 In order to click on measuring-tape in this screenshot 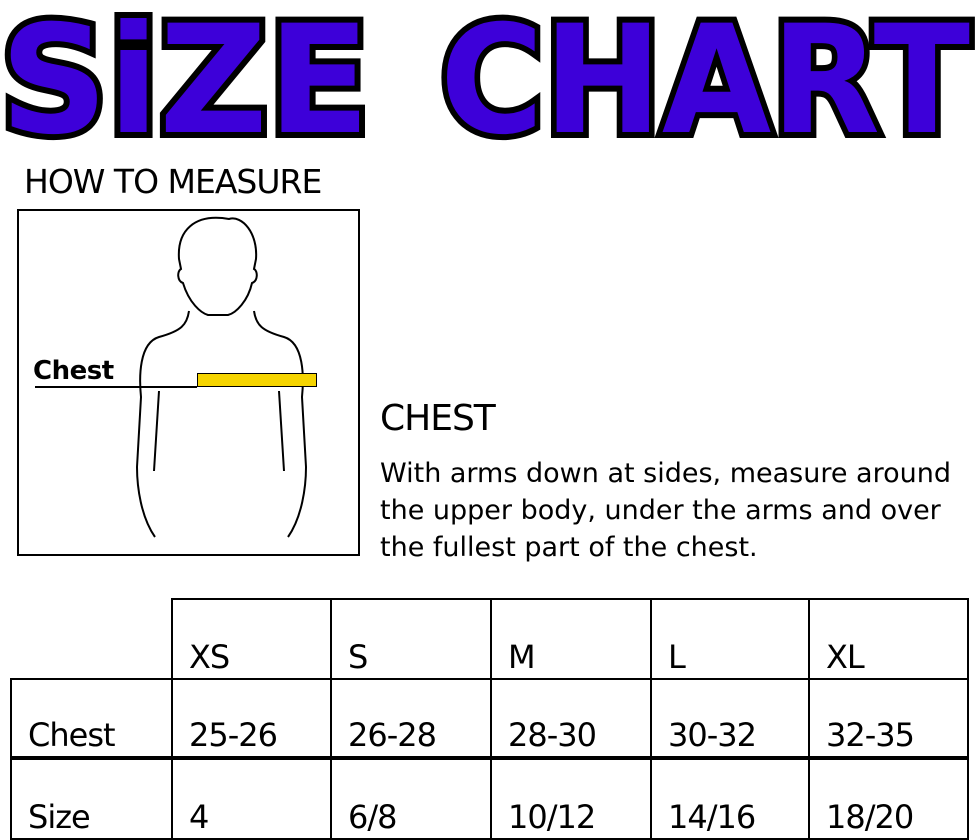, I will do `click(257, 380)`.